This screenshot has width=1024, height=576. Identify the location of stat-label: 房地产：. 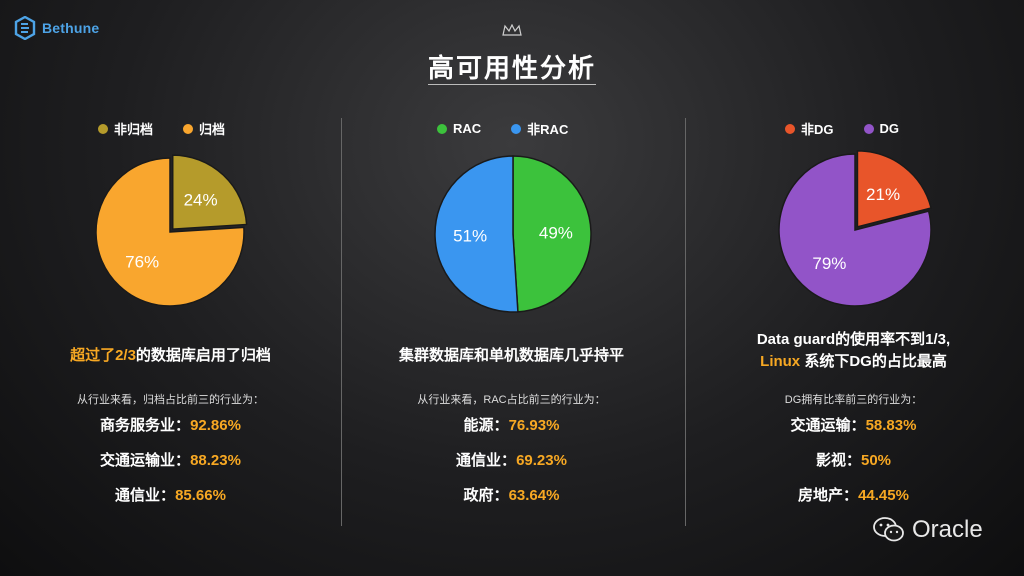
(828, 495).